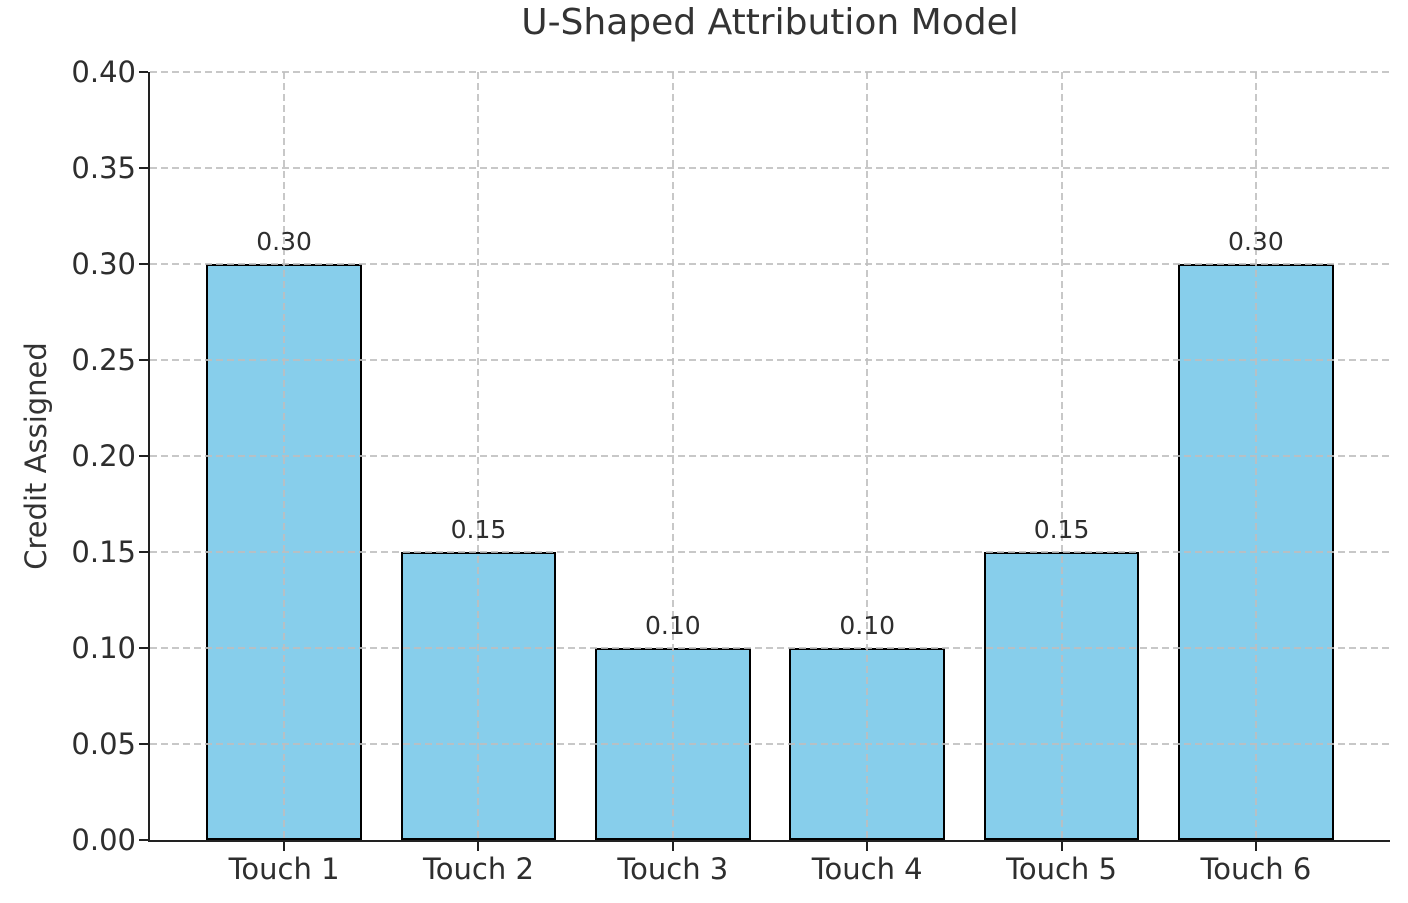 This screenshot has width=1408, height=903. I want to click on x-tick-label: Touch 3, so click(673, 869).